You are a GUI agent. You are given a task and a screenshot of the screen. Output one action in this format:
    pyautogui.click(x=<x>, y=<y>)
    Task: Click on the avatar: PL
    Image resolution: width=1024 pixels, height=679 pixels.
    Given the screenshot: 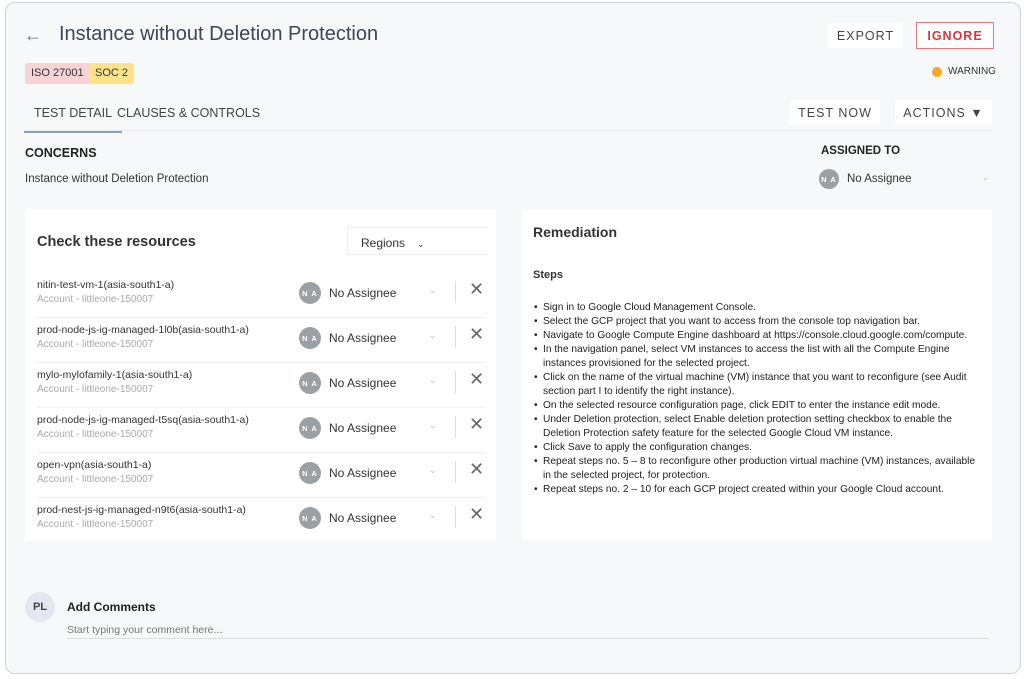 What is the action you would take?
    pyautogui.click(x=40, y=607)
    